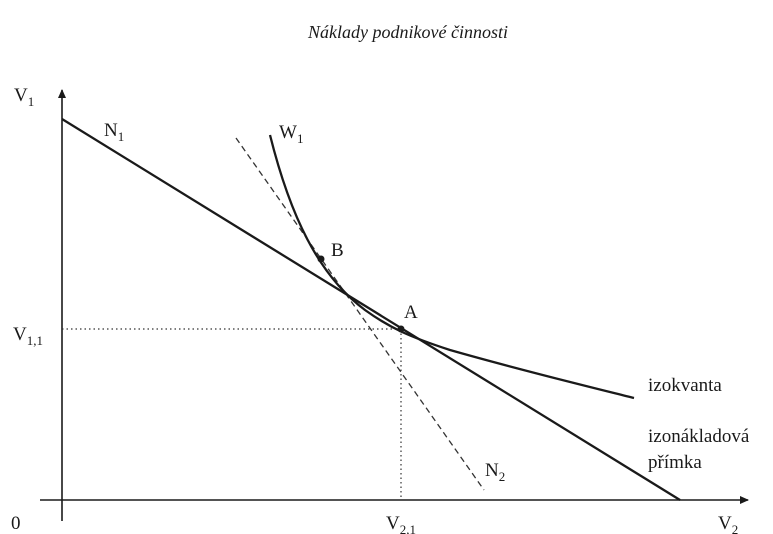 This screenshot has width=773, height=534. I want to click on line-label-n1: N1, so click(114, 132).